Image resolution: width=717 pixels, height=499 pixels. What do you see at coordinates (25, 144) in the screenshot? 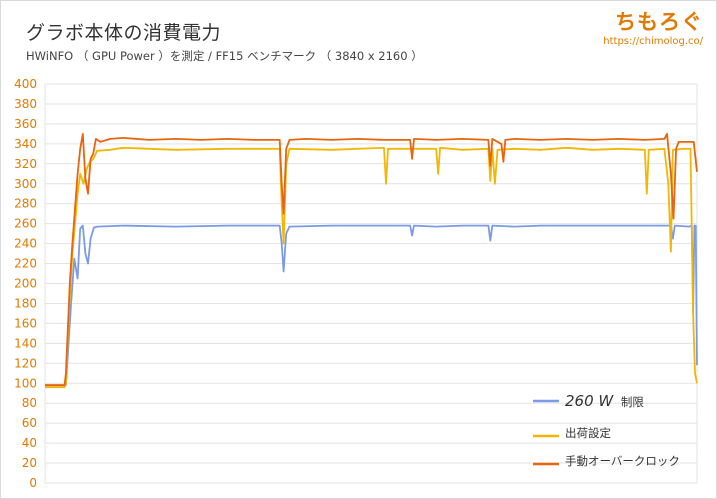
I see `y-tick-label: 340` at bounding box center [25, 144].